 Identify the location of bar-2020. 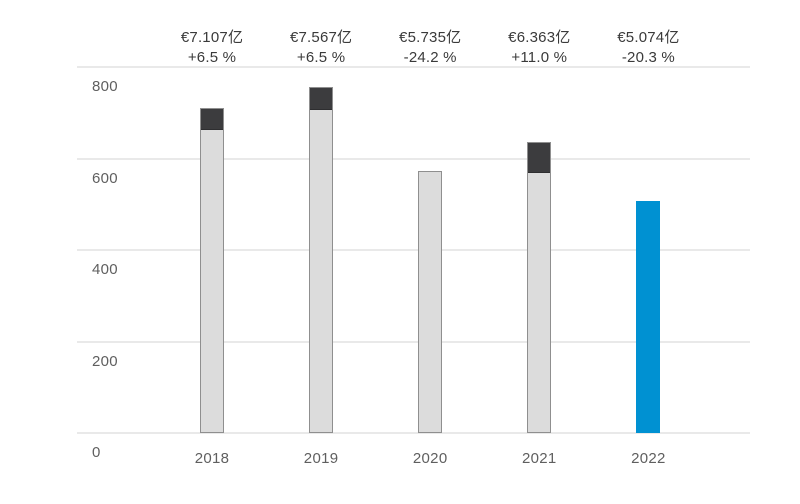
(430, 301).